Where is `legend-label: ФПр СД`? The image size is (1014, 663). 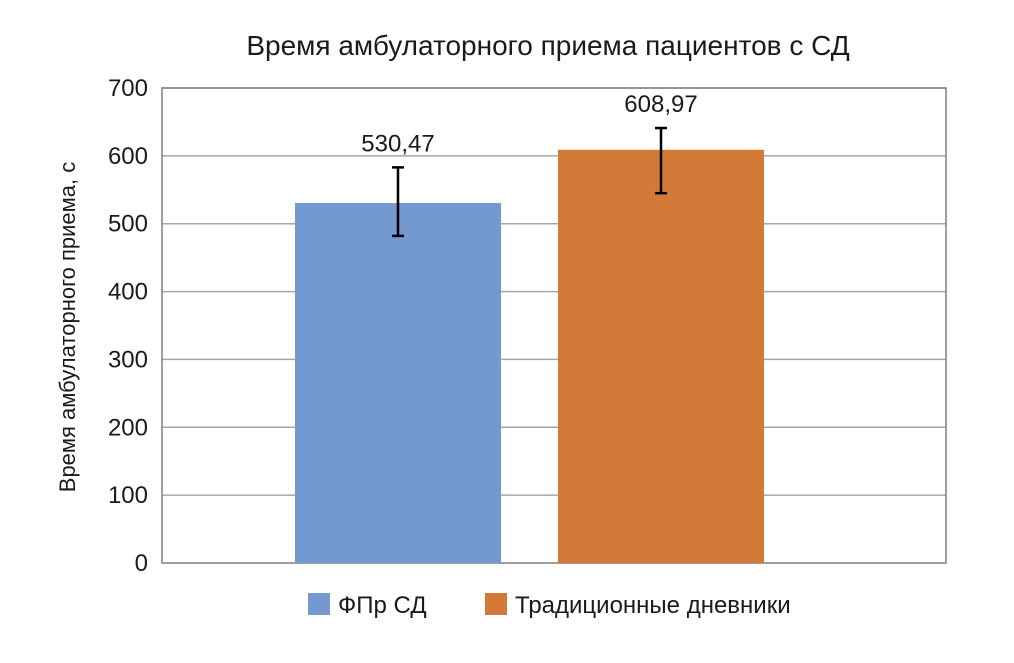
legend-label: ФПр СД is located at coordinates (382, 605).